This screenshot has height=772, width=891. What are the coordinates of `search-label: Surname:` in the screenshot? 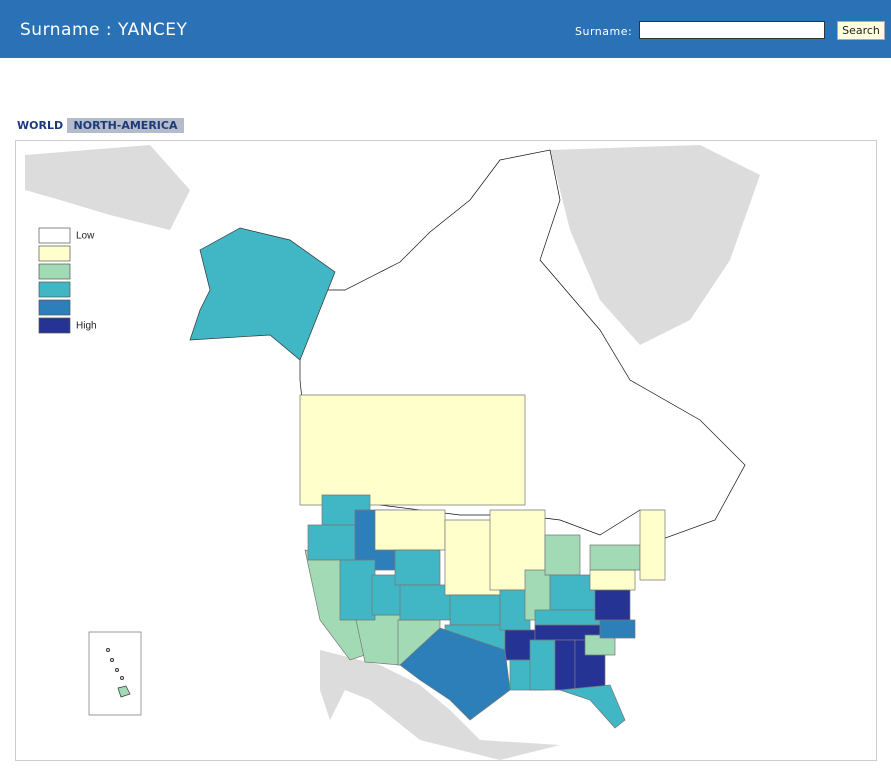 It's located at (604, 31).